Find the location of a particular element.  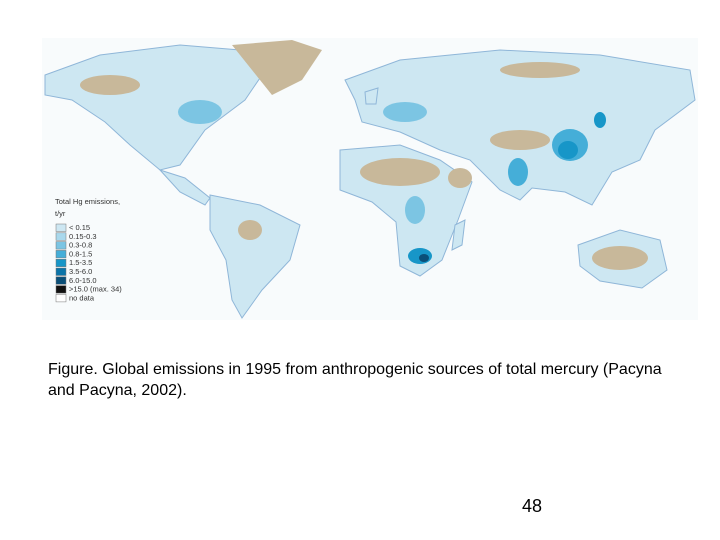

legend-label: >15.0 (max. 34) is located at coordinates (95, 289).